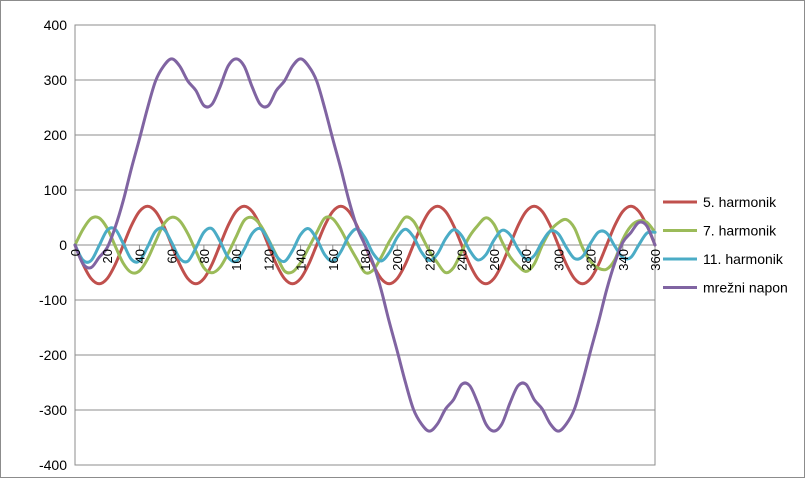 This screenshot has width=807, height=480. Describe the element at coordinates (75, 252) in the screenshot. I see `x-tick-label: 0` at that location.